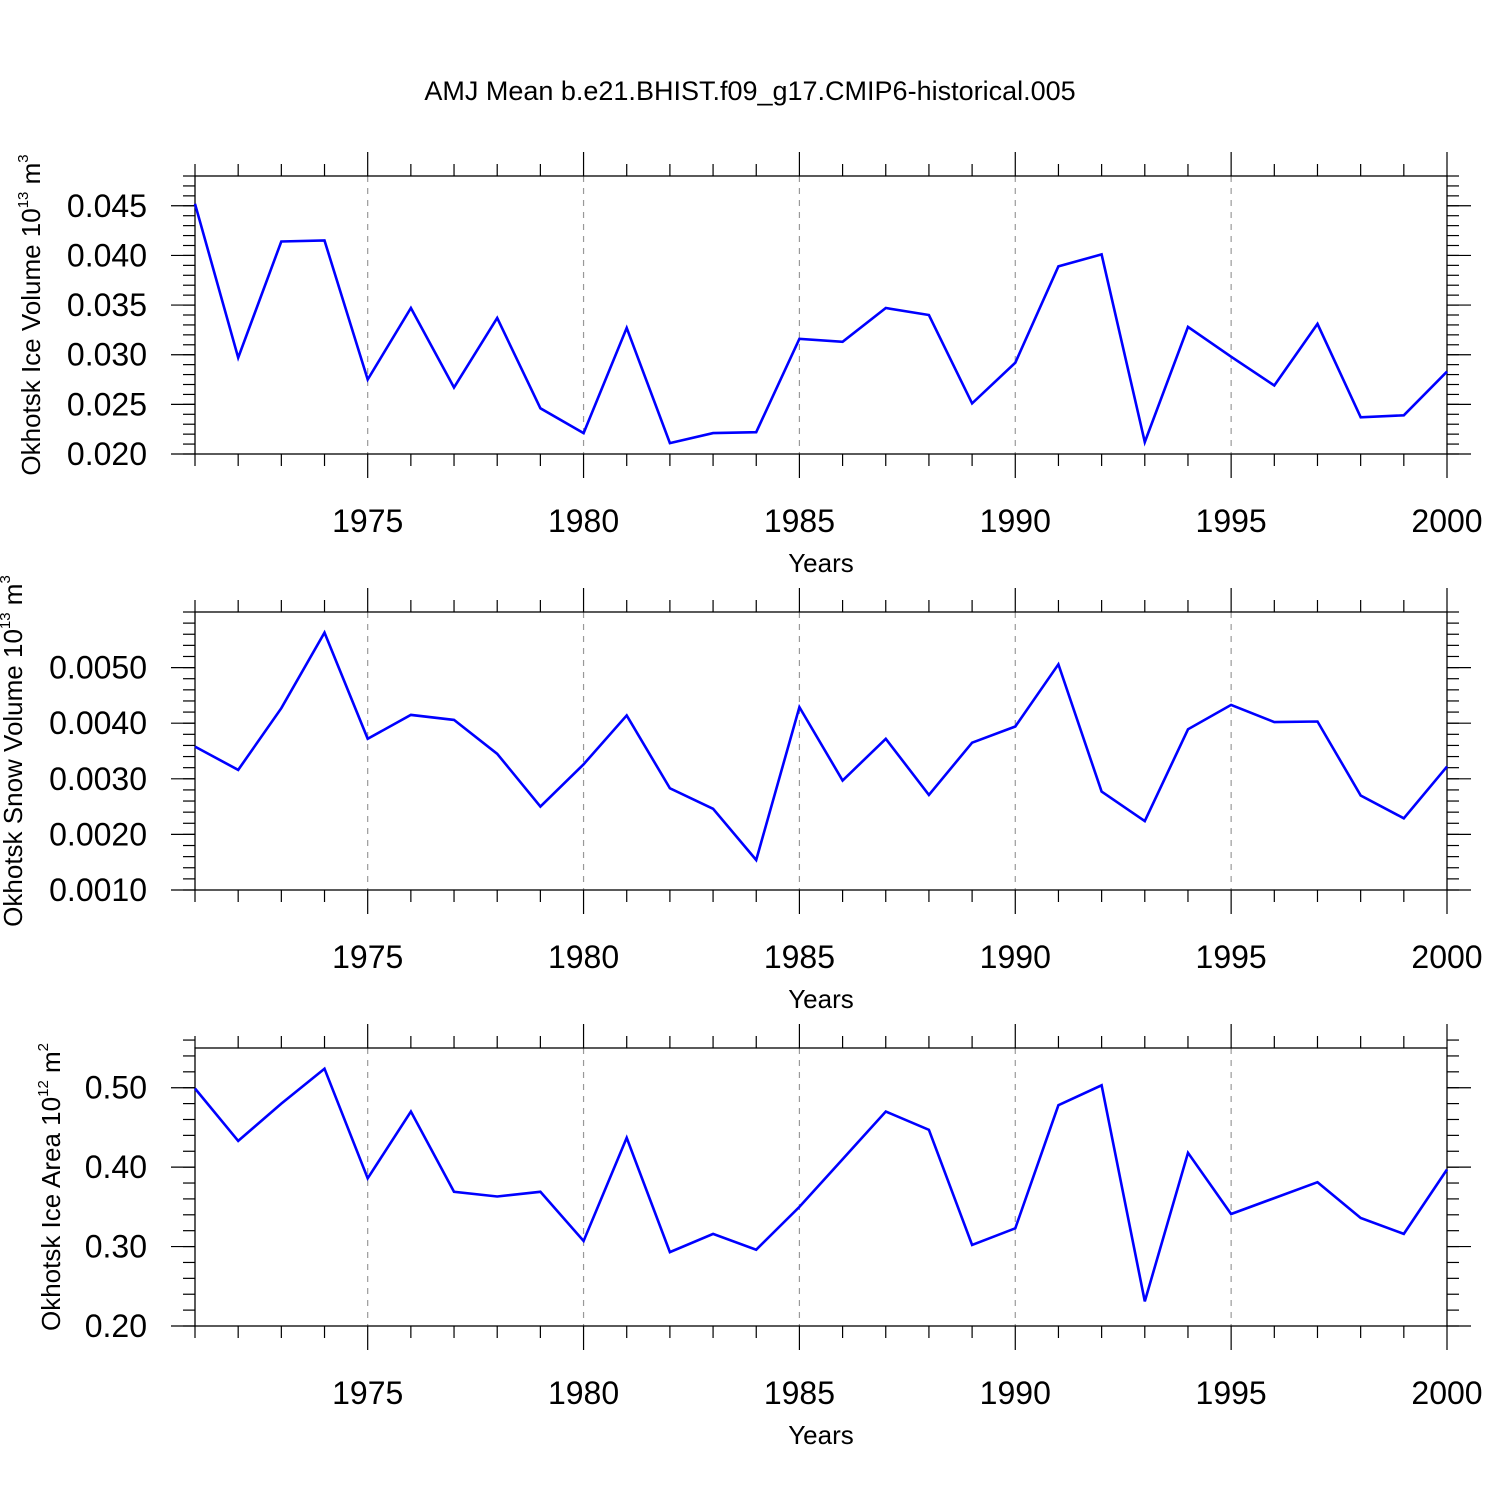  What do you see at coordinates (14, 751) in the screenshot?
I see `y-axis-label: Okhotsk Snow Volume 1013 m3` at bounding box center [14, 751].